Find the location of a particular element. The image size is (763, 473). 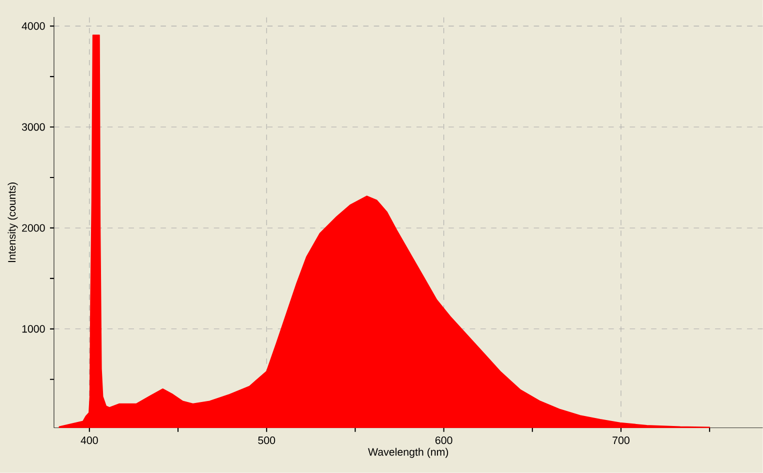

y-axis-title: Intensity (counts) is located at coordinates (13, 222).